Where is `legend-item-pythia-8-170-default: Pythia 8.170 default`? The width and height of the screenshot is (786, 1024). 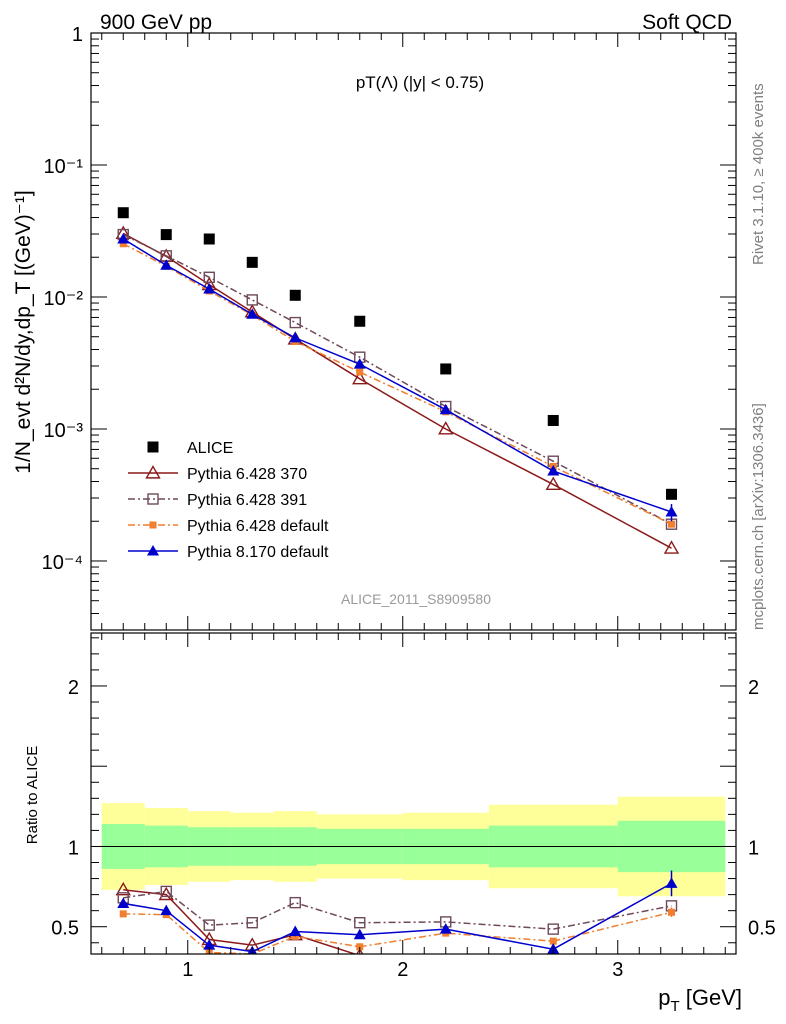 legend-item-pythia-8-170-default: Pythia 8.170 default is located at coordinates (228, 552).